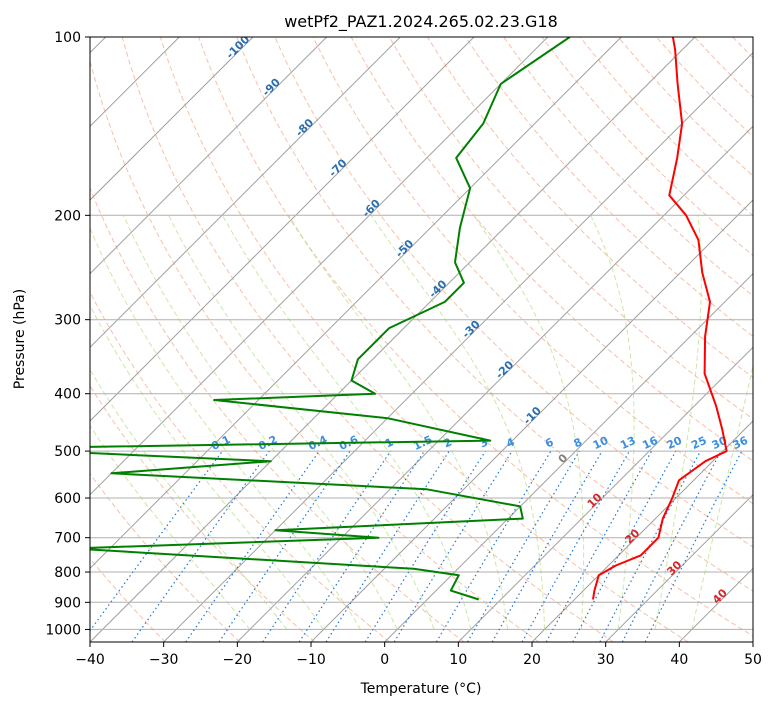  I want to click on y-tick-label: 700, so click(67, 539).